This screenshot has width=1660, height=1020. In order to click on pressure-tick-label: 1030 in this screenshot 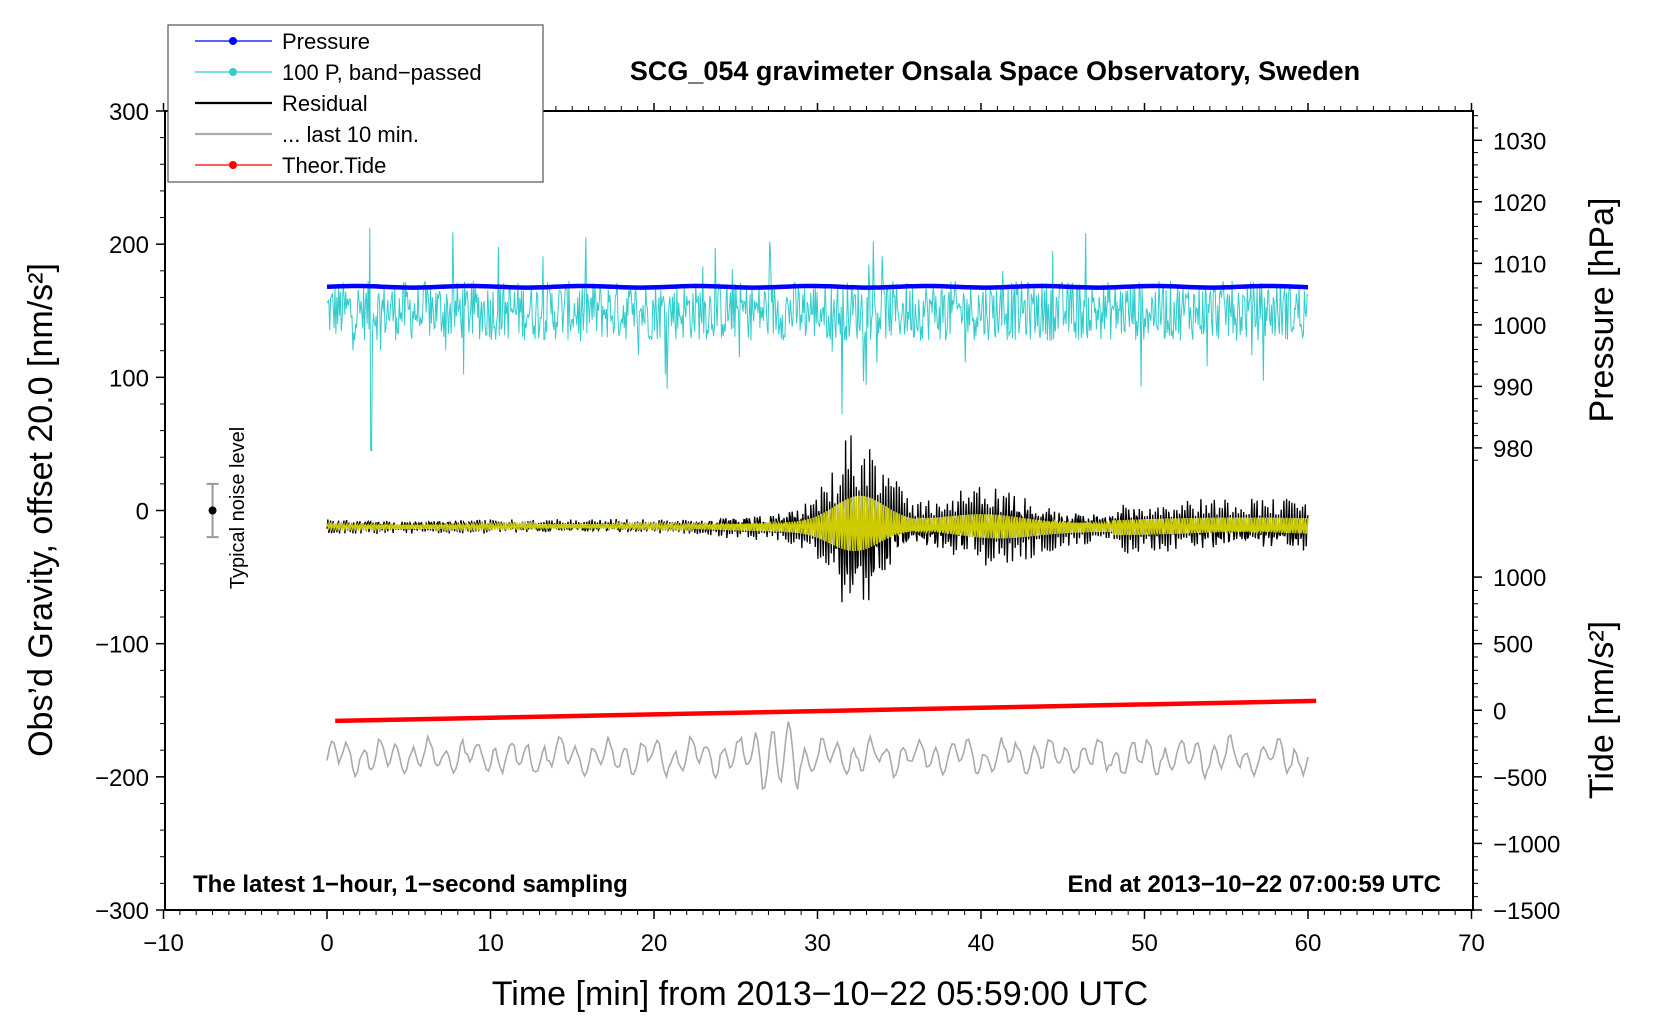, I will do `click(1519, 141)`.